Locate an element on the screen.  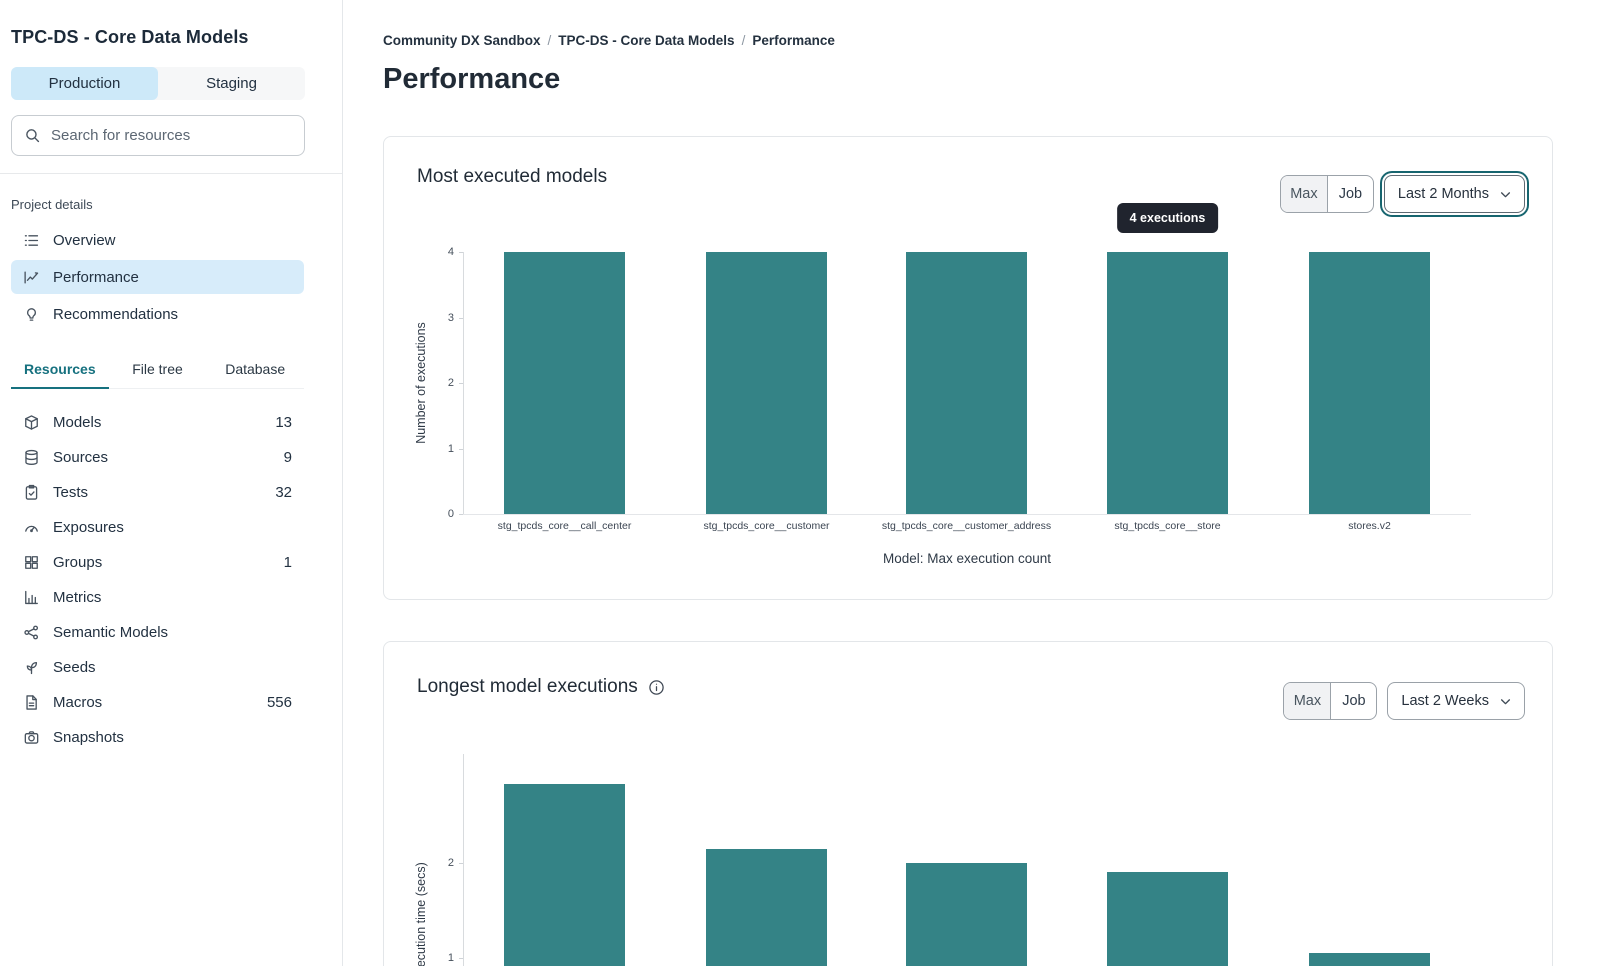
resource-item-semantic-models: Semantic Models is located at coordinates (157, 632).